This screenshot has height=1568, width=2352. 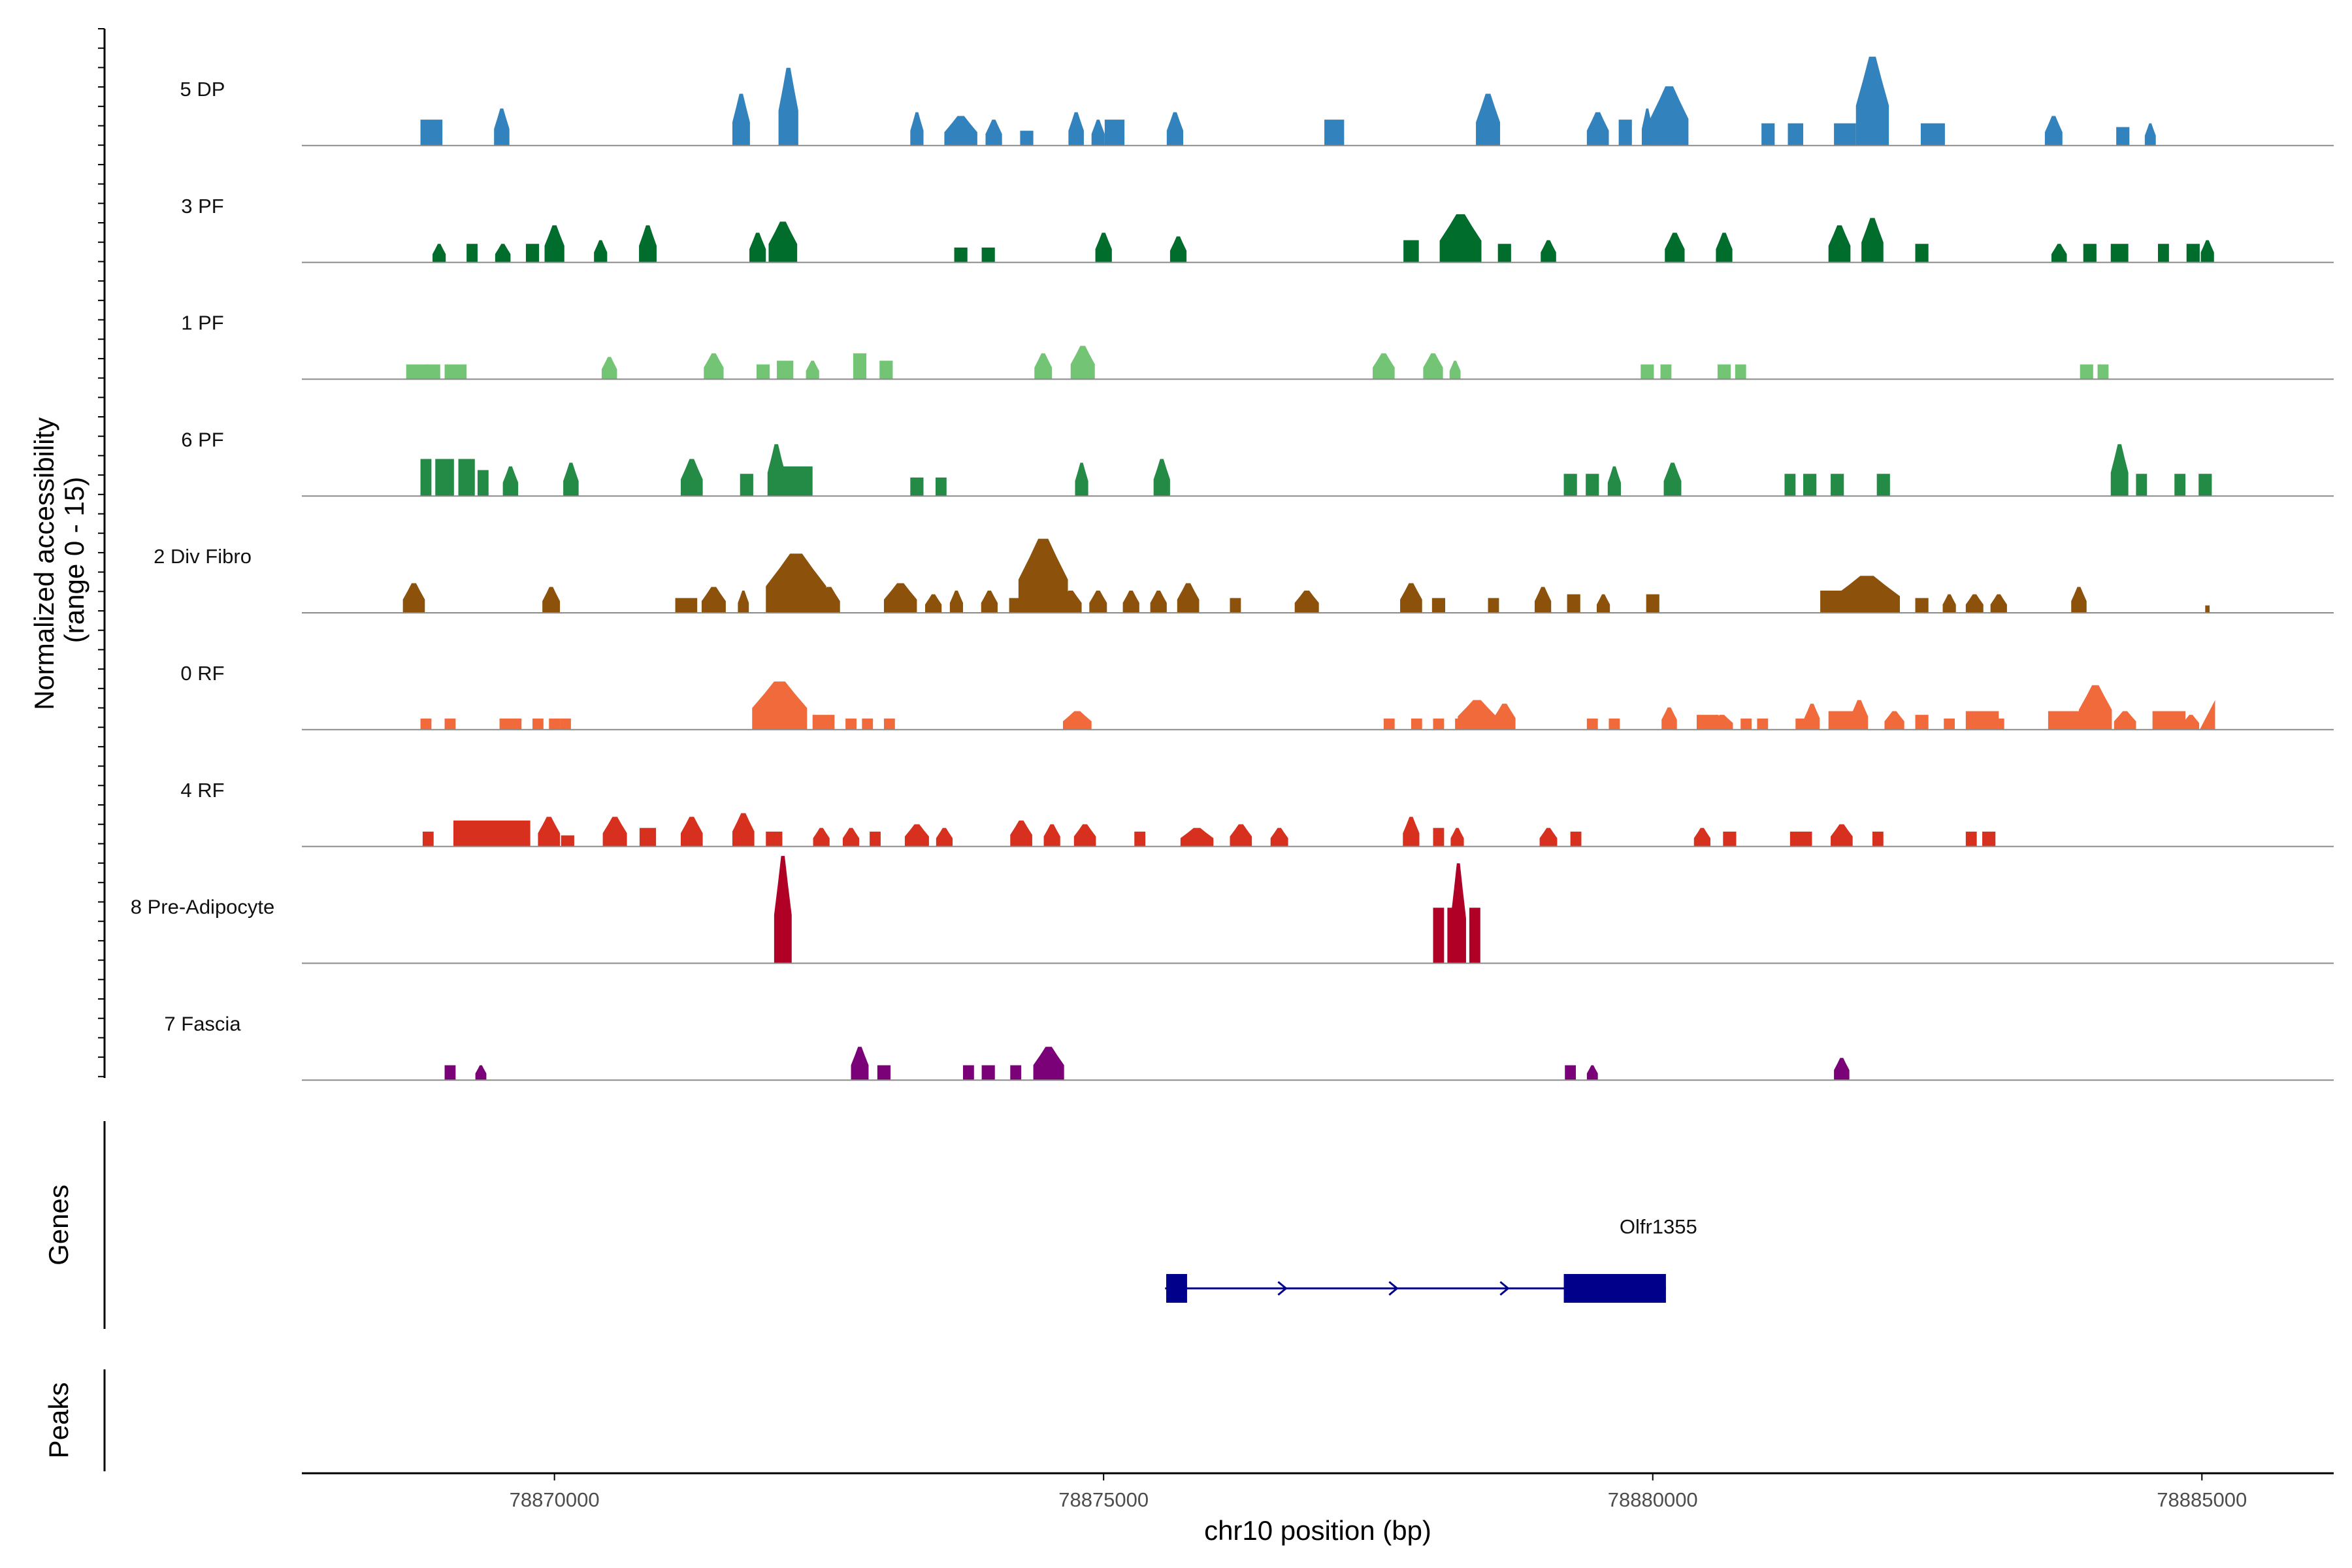 I want to click on strand-arrow, so click(x=1504, y=1288).